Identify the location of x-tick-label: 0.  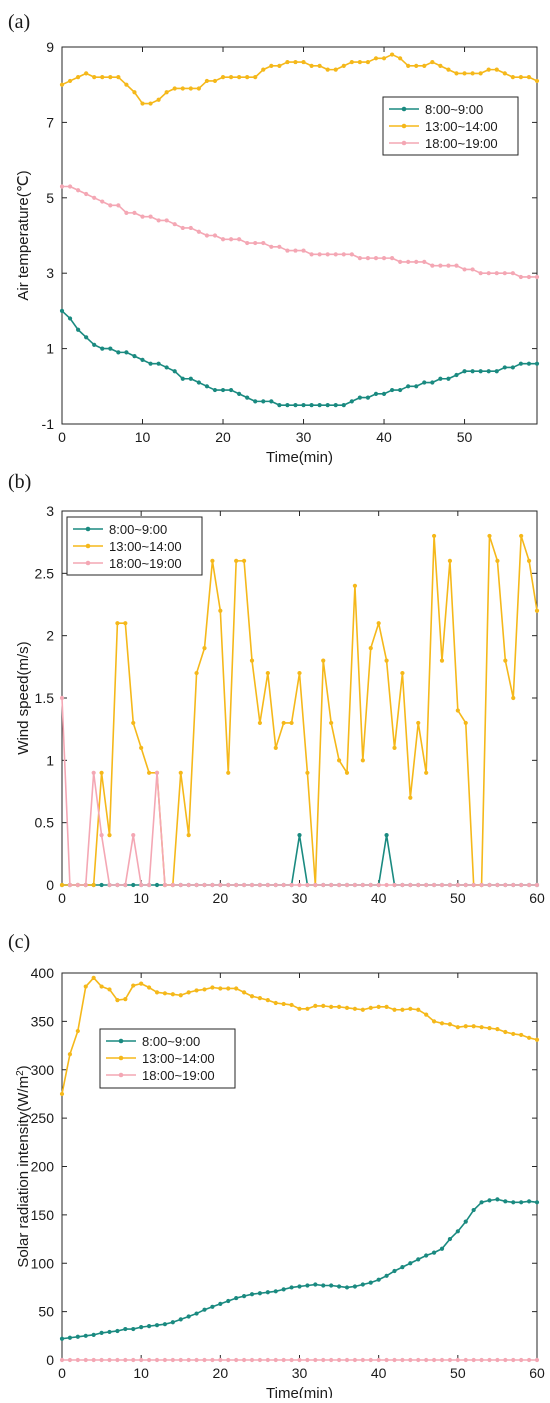
(62, 1373).